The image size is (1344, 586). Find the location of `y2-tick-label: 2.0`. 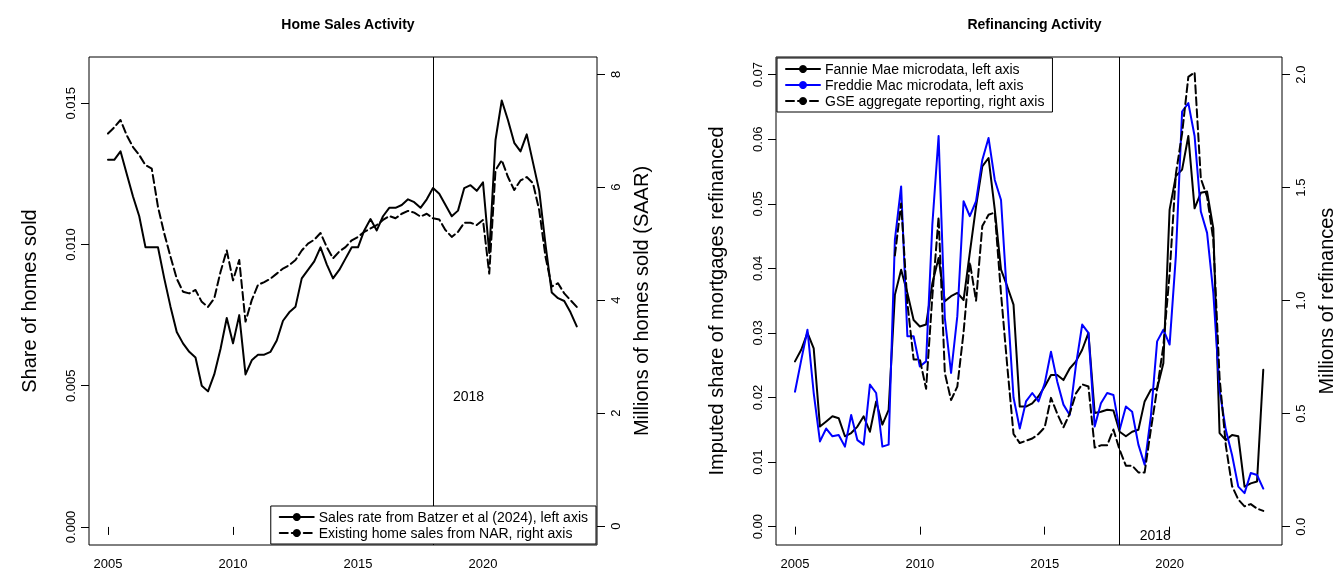

y2-tick-label: 2.0 is located at coordinates (1300, 74).